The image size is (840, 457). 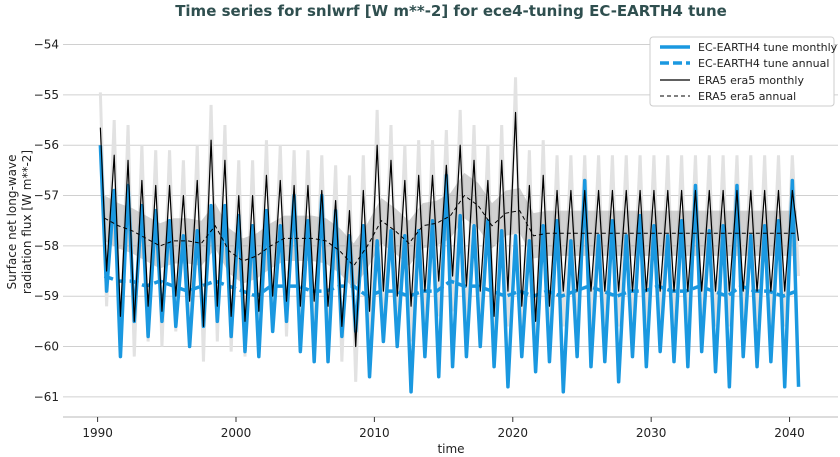 I want to click on y-tick-label: −55, so click(x=46, y=95).